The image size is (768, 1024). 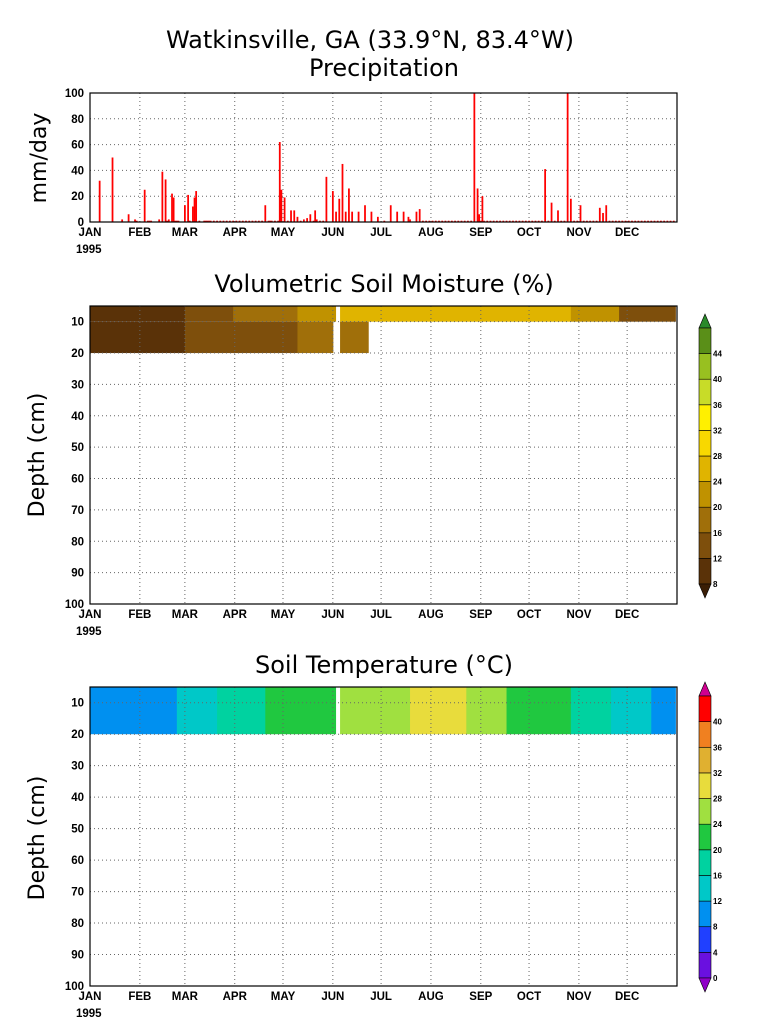 I want to click on y-tick-label: 50, so click(x=77, y=448).